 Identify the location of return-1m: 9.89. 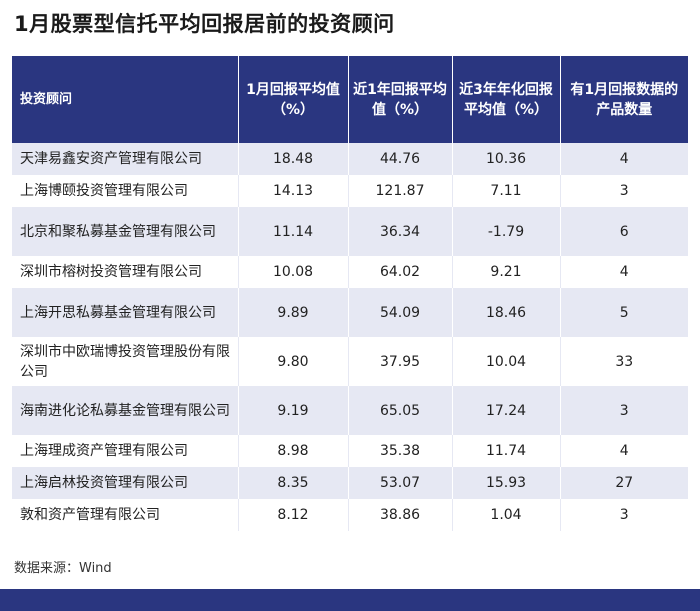
(292, 312).